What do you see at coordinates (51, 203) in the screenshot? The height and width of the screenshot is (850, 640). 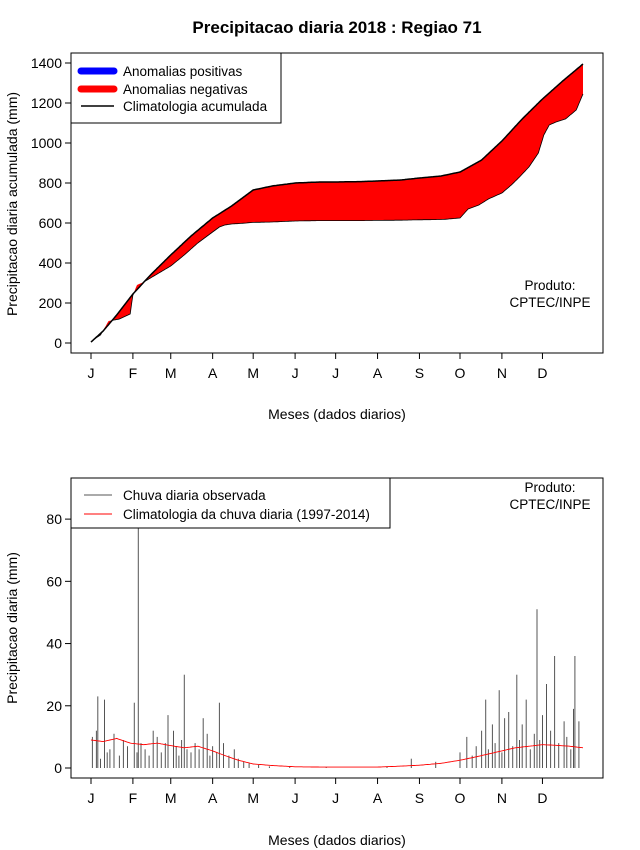 I see `y-axis: 0 200 400 600 800 1000 1200 1400` at bounding box center [51, 203].